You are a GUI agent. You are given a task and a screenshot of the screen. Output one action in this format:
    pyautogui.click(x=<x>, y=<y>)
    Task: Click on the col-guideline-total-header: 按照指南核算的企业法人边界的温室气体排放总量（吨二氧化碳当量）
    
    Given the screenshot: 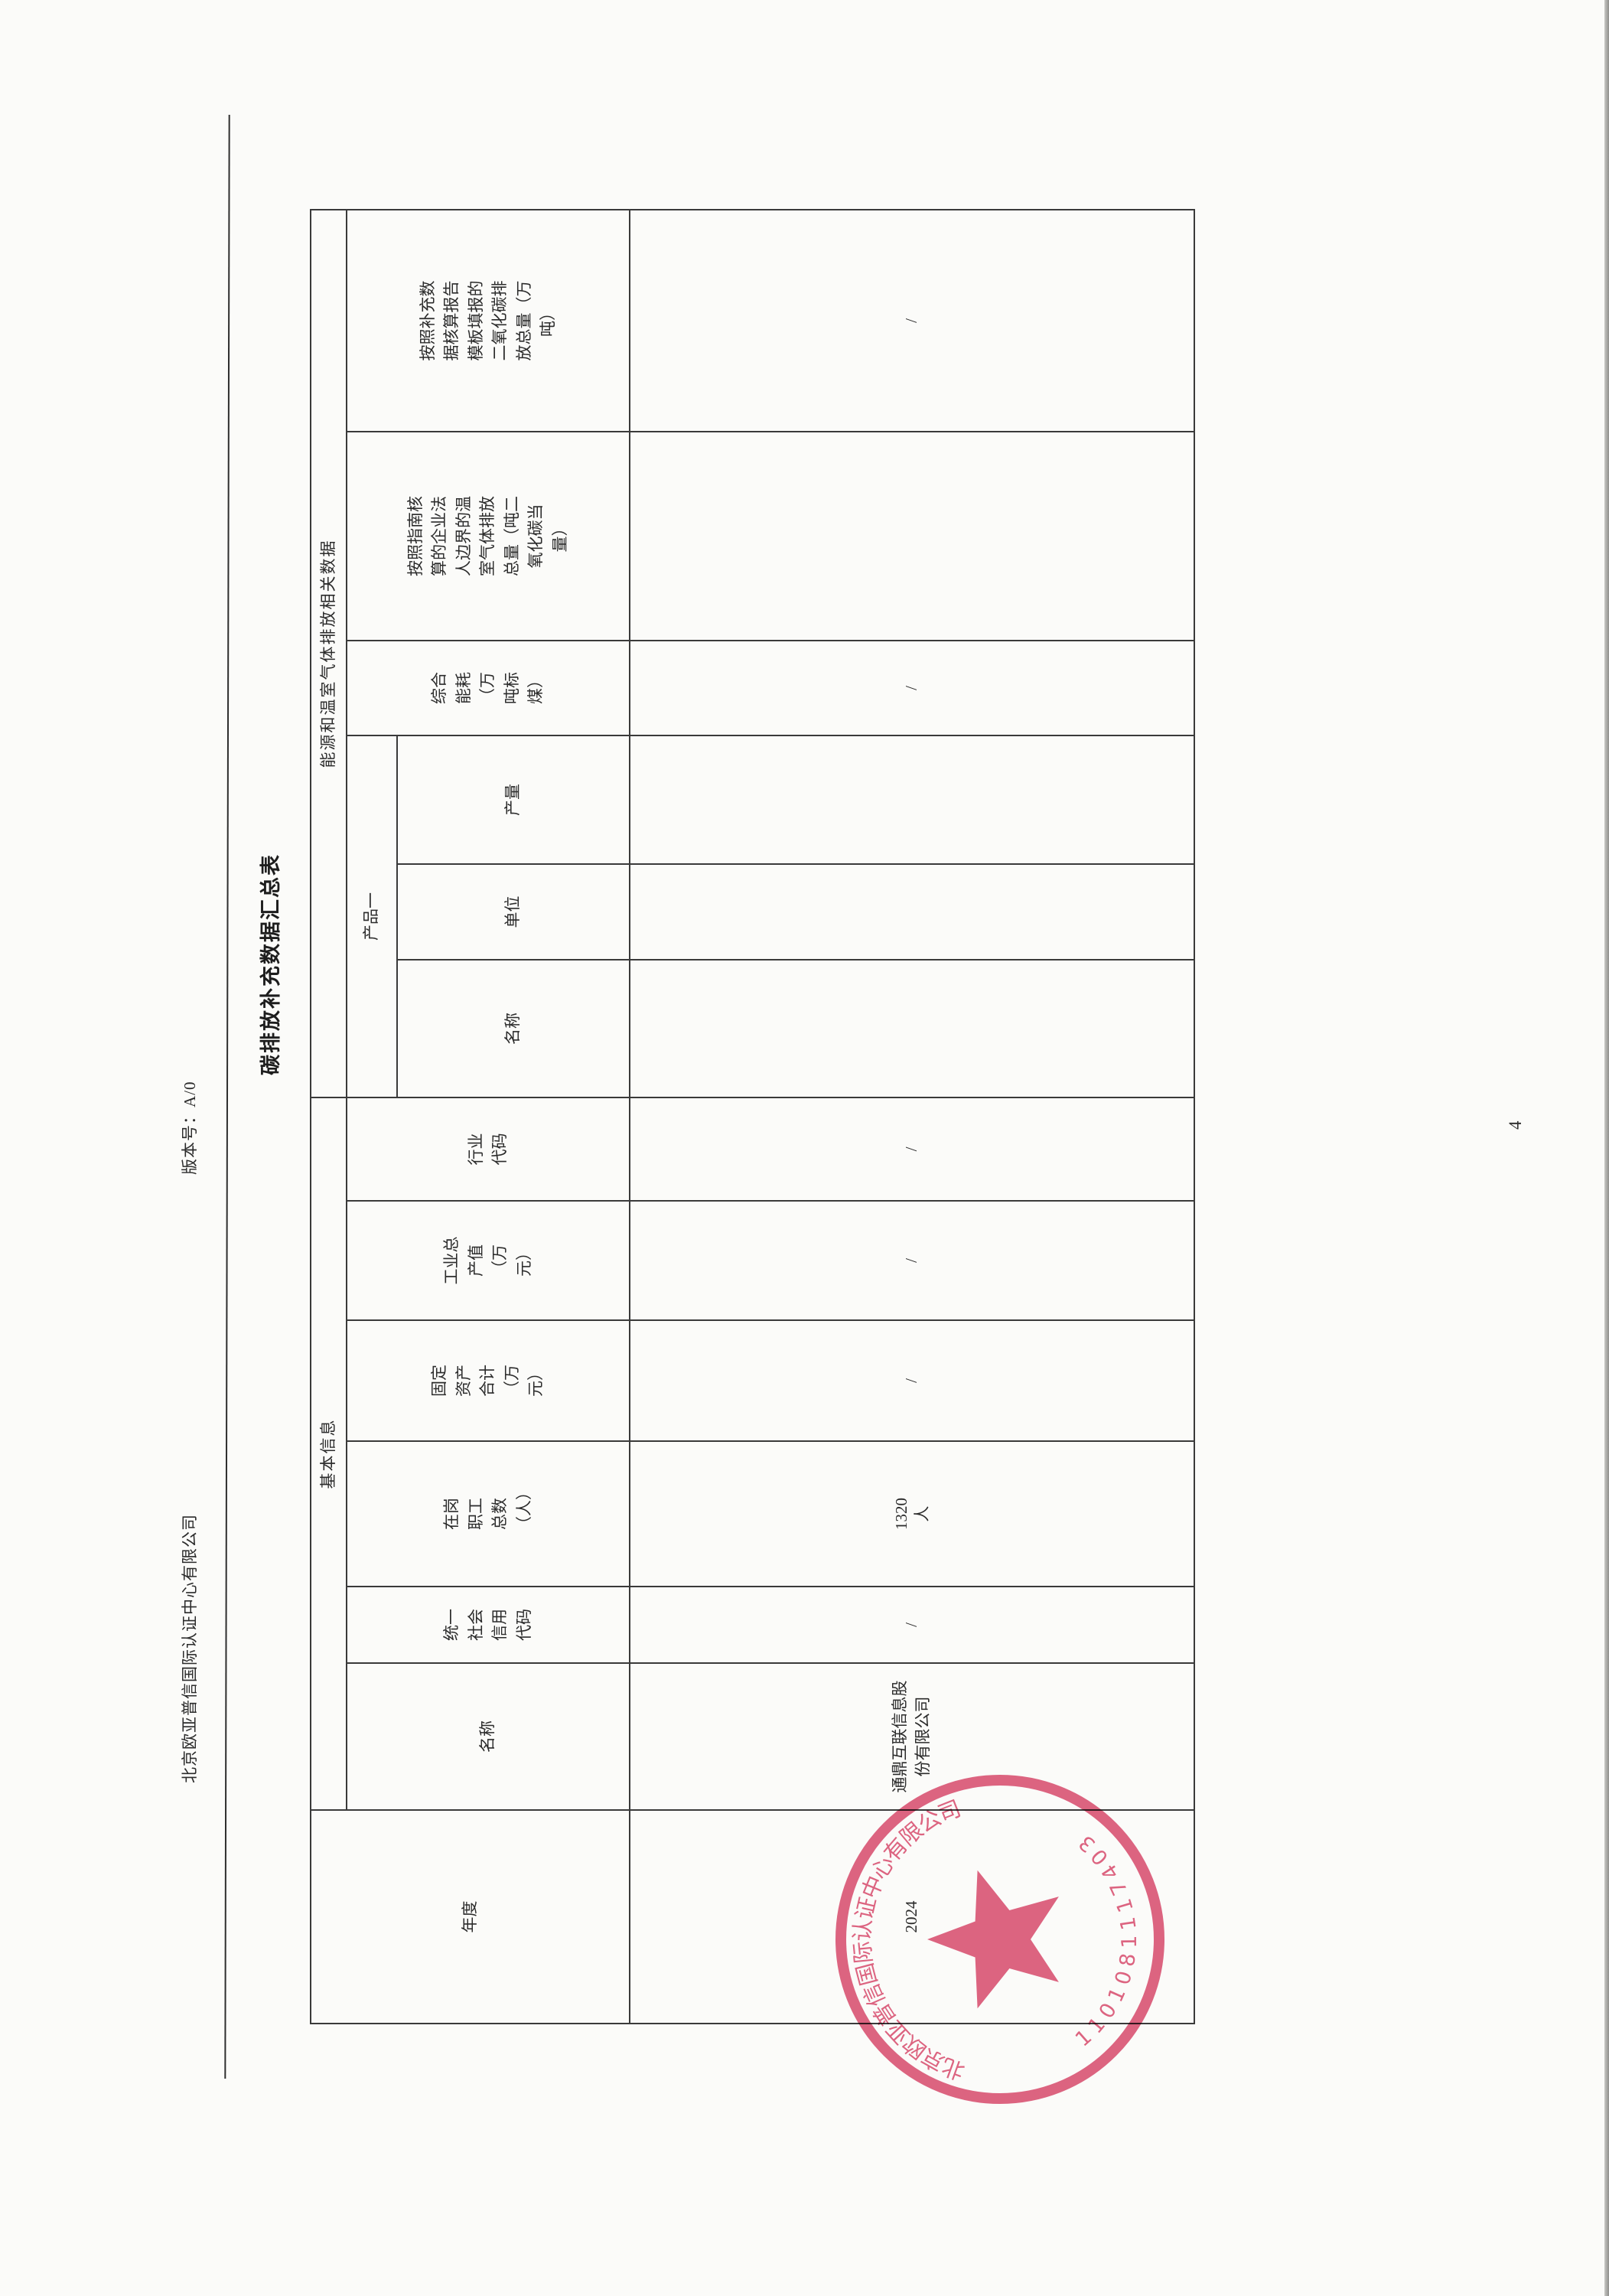 What is the action you would take?
    pyautogui.click(x=489, y=536)
    